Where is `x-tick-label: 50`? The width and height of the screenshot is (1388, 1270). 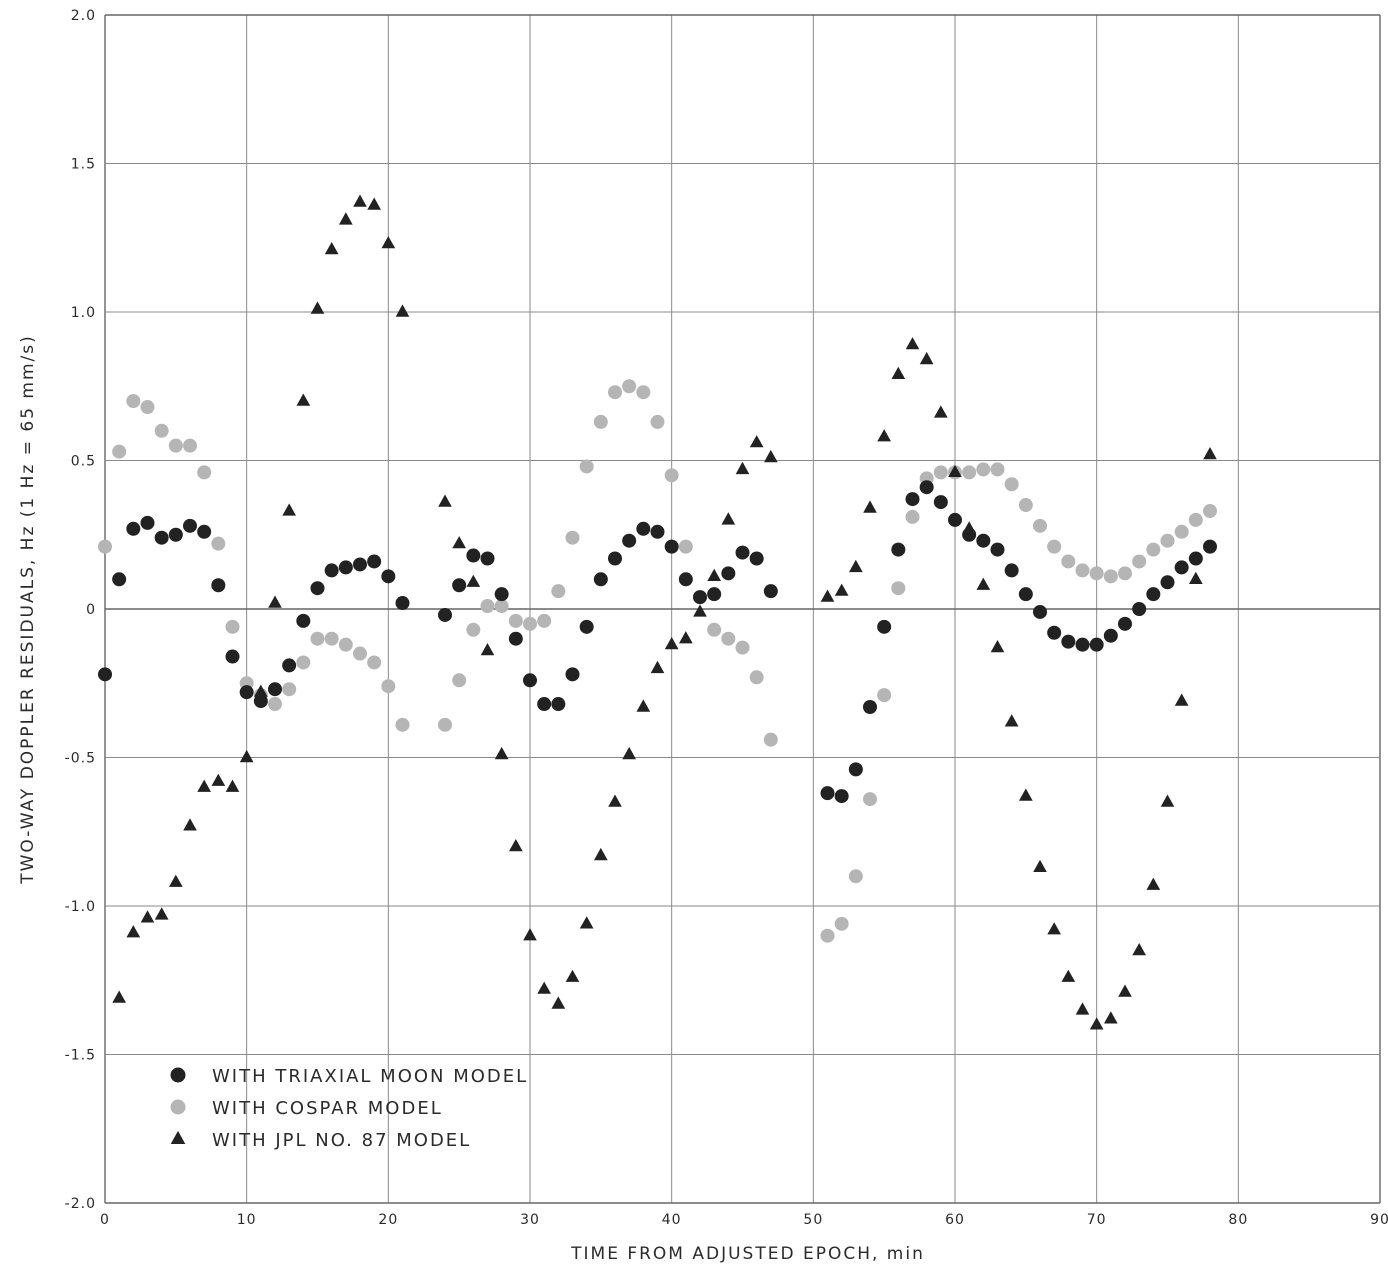 x-tick-label: 50 is located at coordinates (813, 1220).